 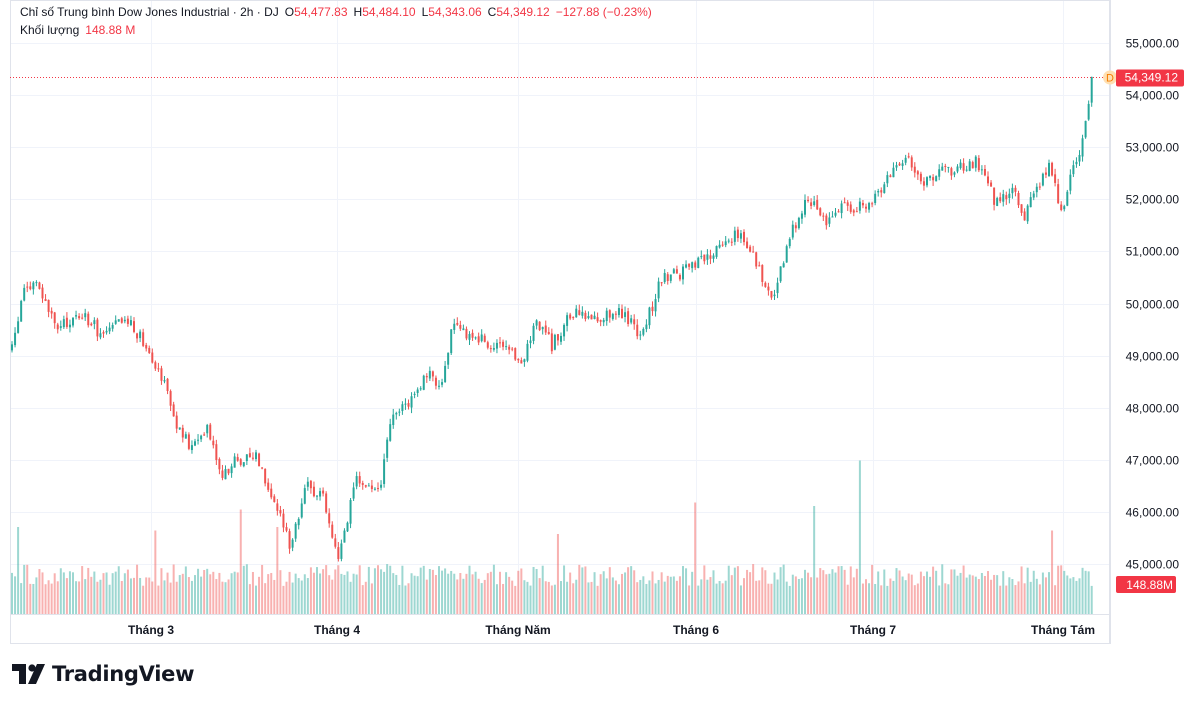 I want to click on close-value: 54,349.12, so click(x=523, y=12).